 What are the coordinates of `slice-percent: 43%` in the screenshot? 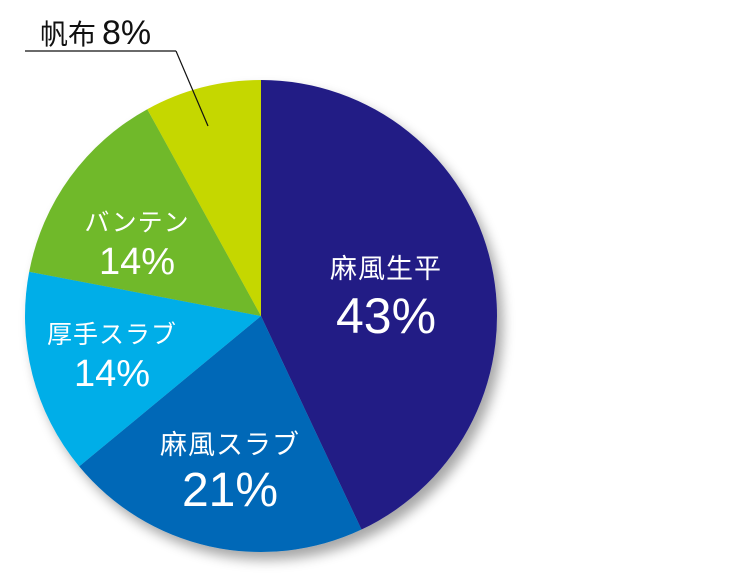 It's located at (386, 316).